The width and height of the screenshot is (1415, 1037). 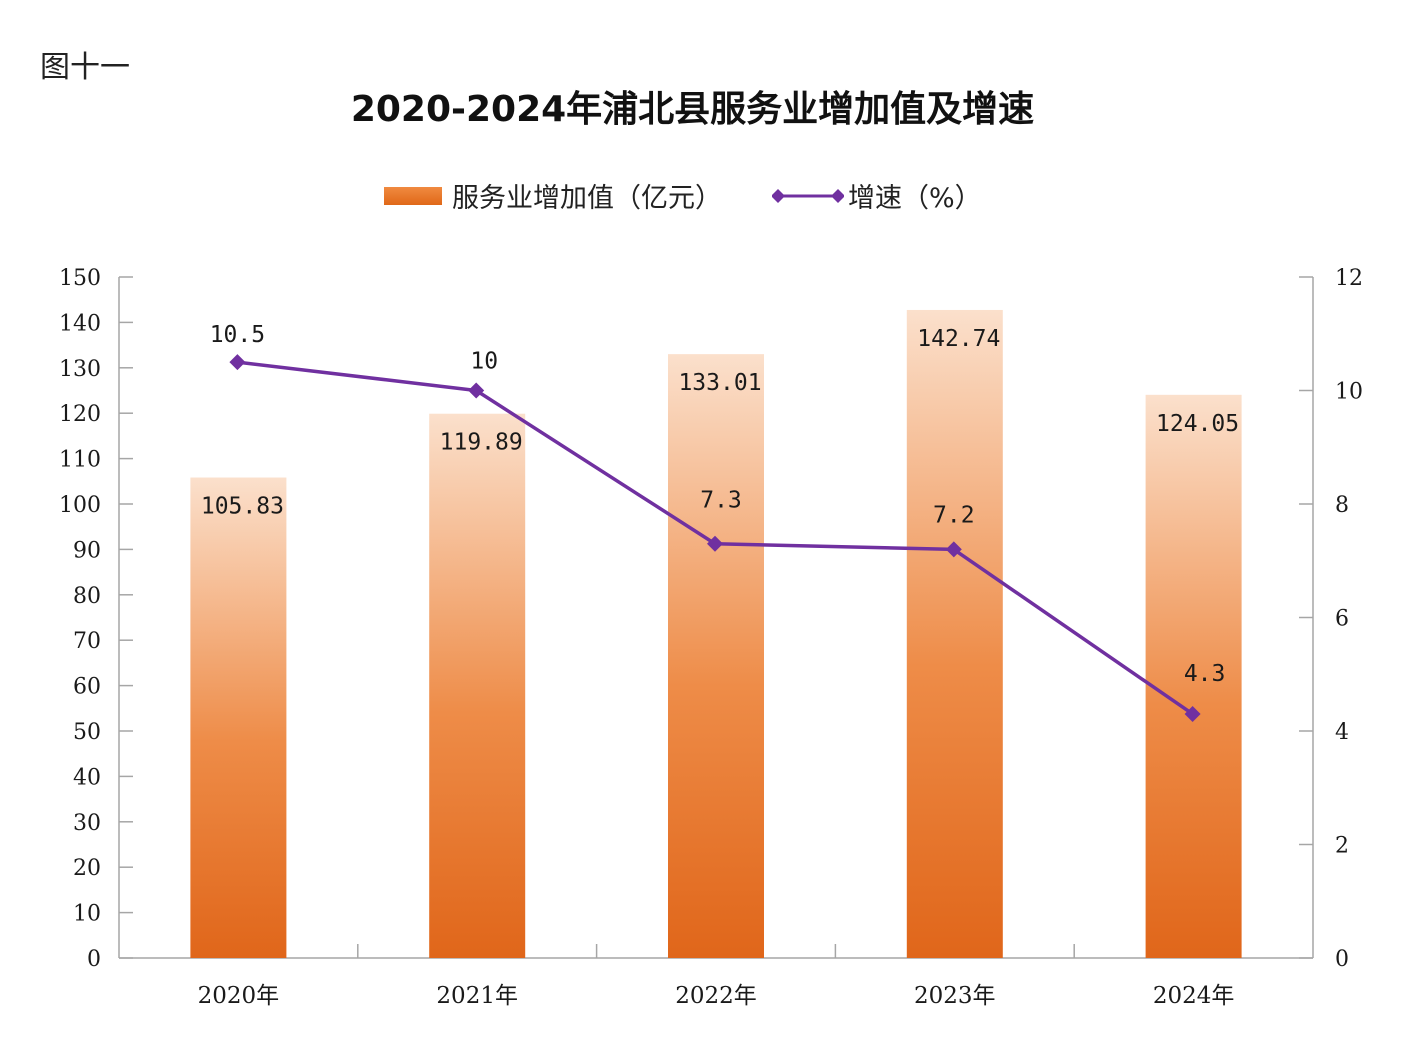 I want to click on figure-label: 图十一, so click(x=85, y=67).